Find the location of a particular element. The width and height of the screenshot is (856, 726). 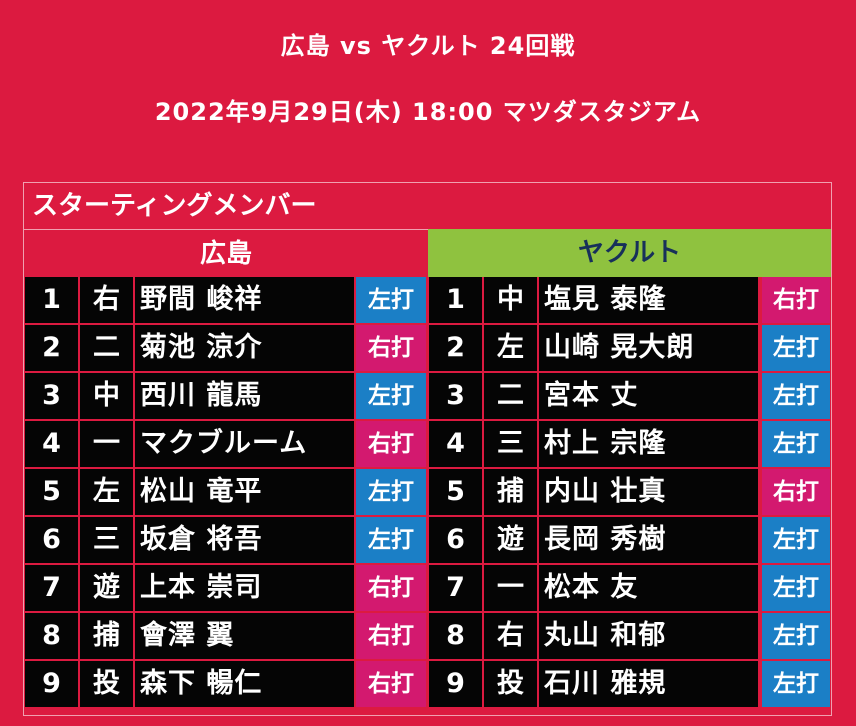

away-team-header: ヤクルト is located at coordinates (629, 253).